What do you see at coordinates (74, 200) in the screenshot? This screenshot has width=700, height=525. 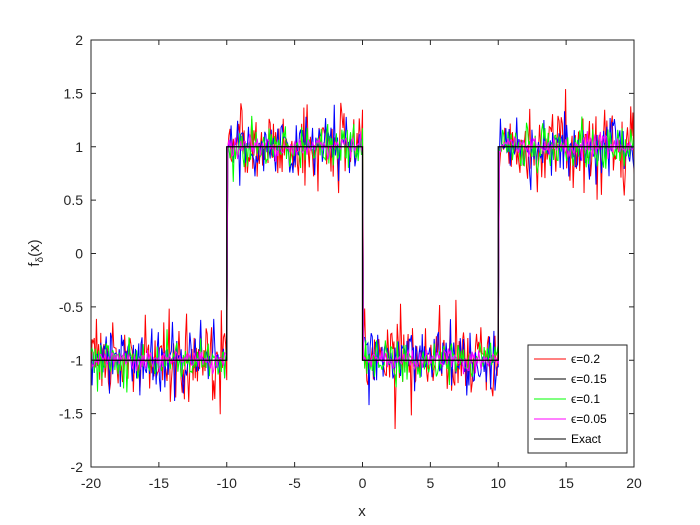 I see `y-tick-label: 0.5` at bounding box center [74, 200].